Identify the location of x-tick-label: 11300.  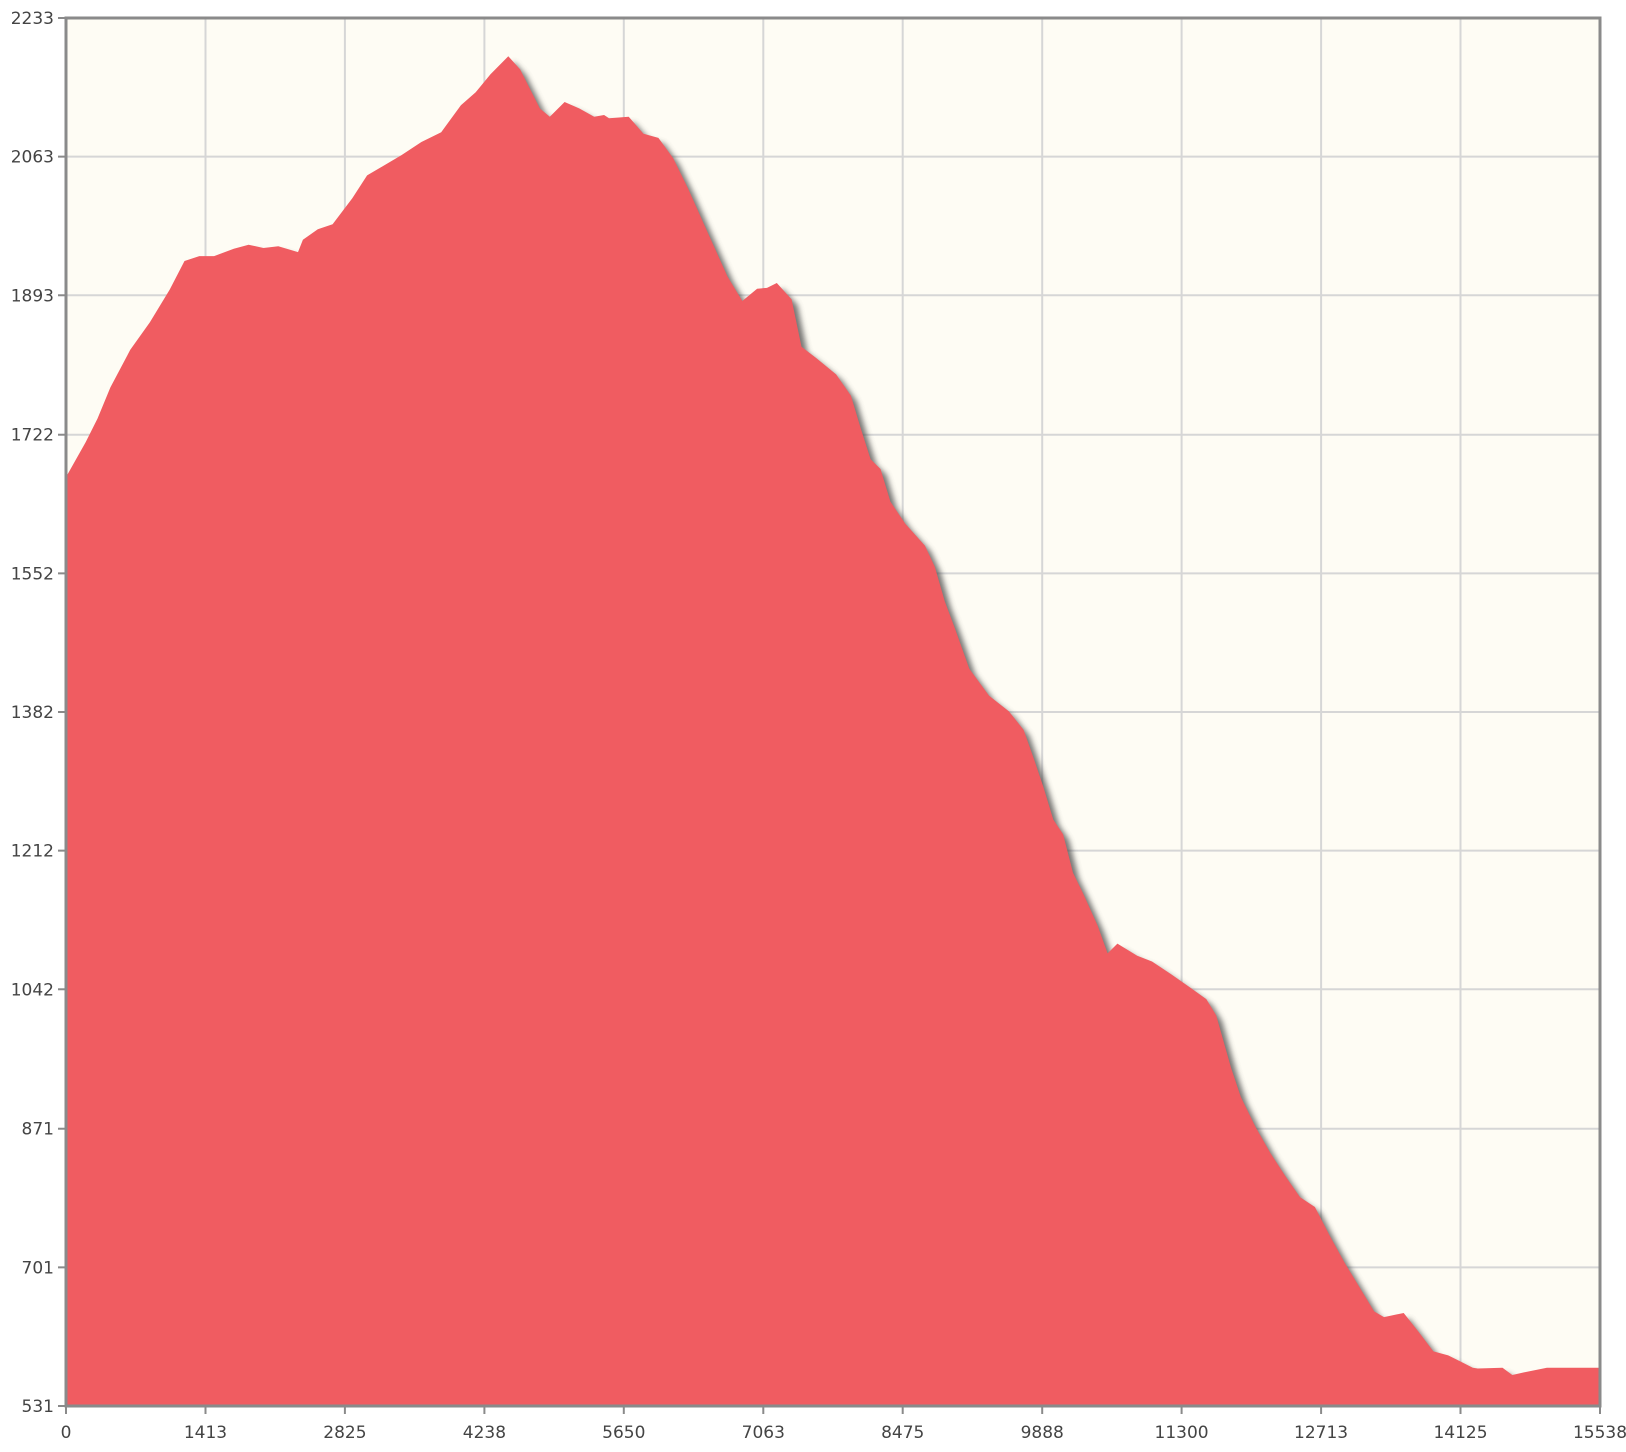
(1182, 1433).